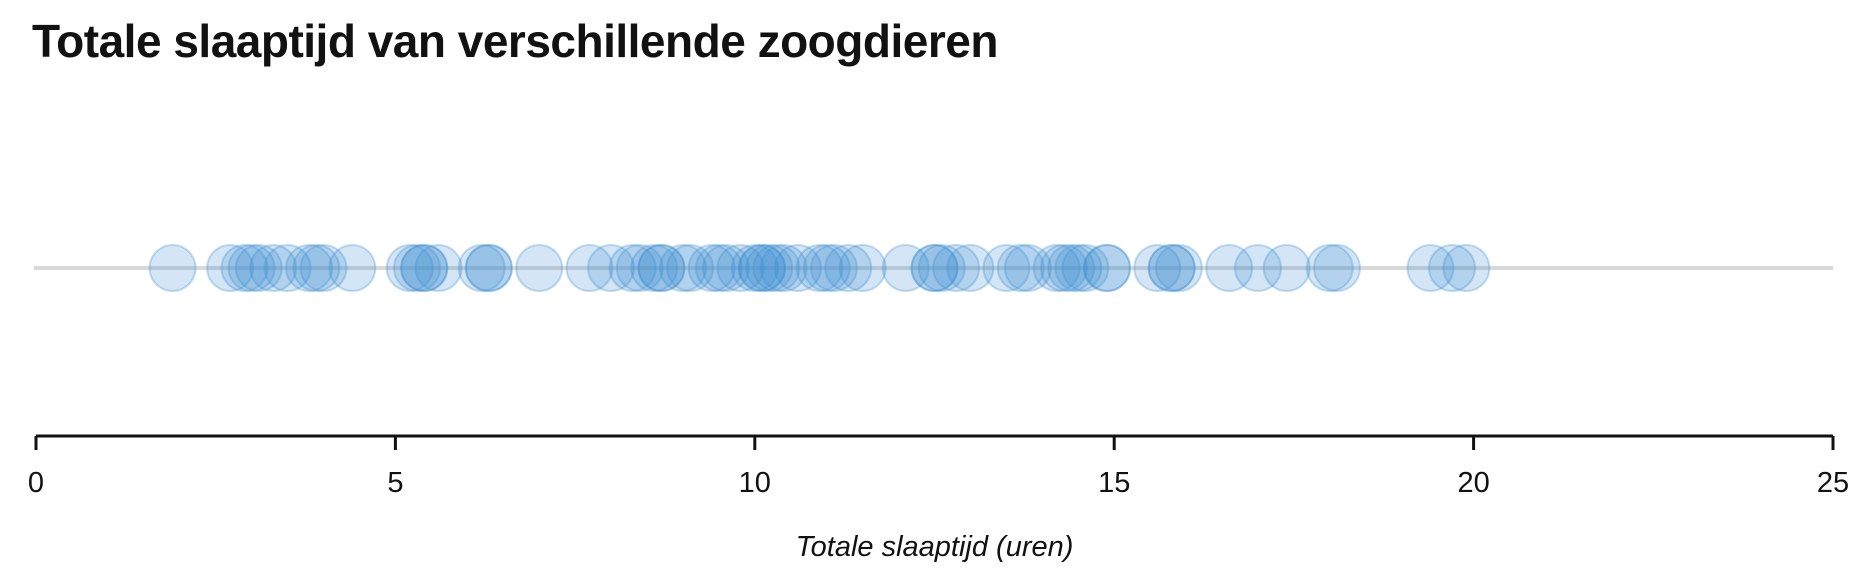 The image size is (1872, 576). Describe the element at coordinates (935, 547) in the screenshot. I see `x-axis-title: Totale slaaptijd (uren)` at that location.